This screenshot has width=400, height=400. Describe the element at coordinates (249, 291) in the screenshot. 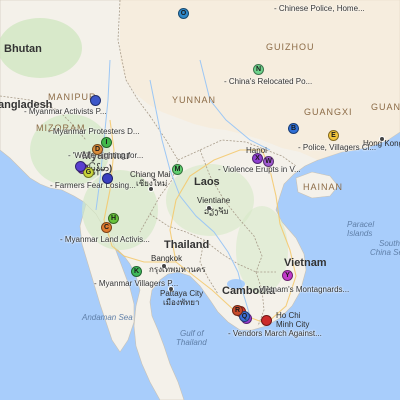

I see `country-label-cambodia: Cambodia` at that location.